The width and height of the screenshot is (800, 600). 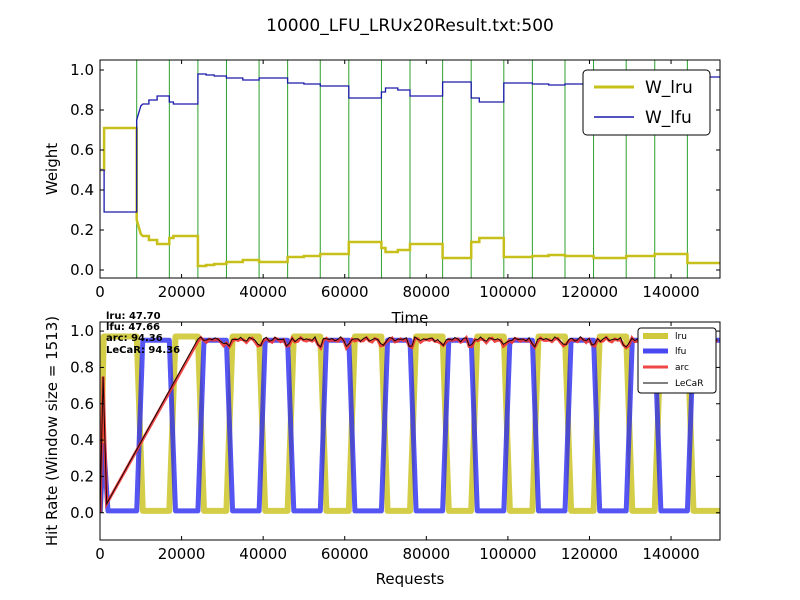 I want to click on hitrate-ytick-label: 0.0, so click(x=82, y=513).